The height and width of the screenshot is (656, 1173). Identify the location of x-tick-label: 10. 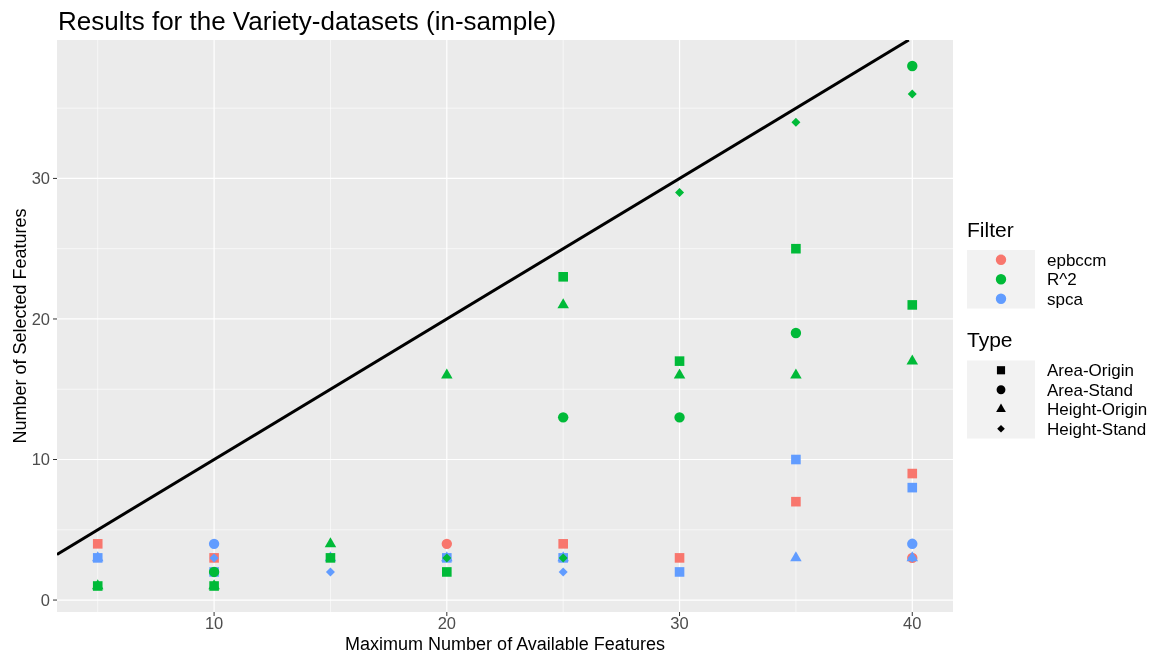
(214, 623).